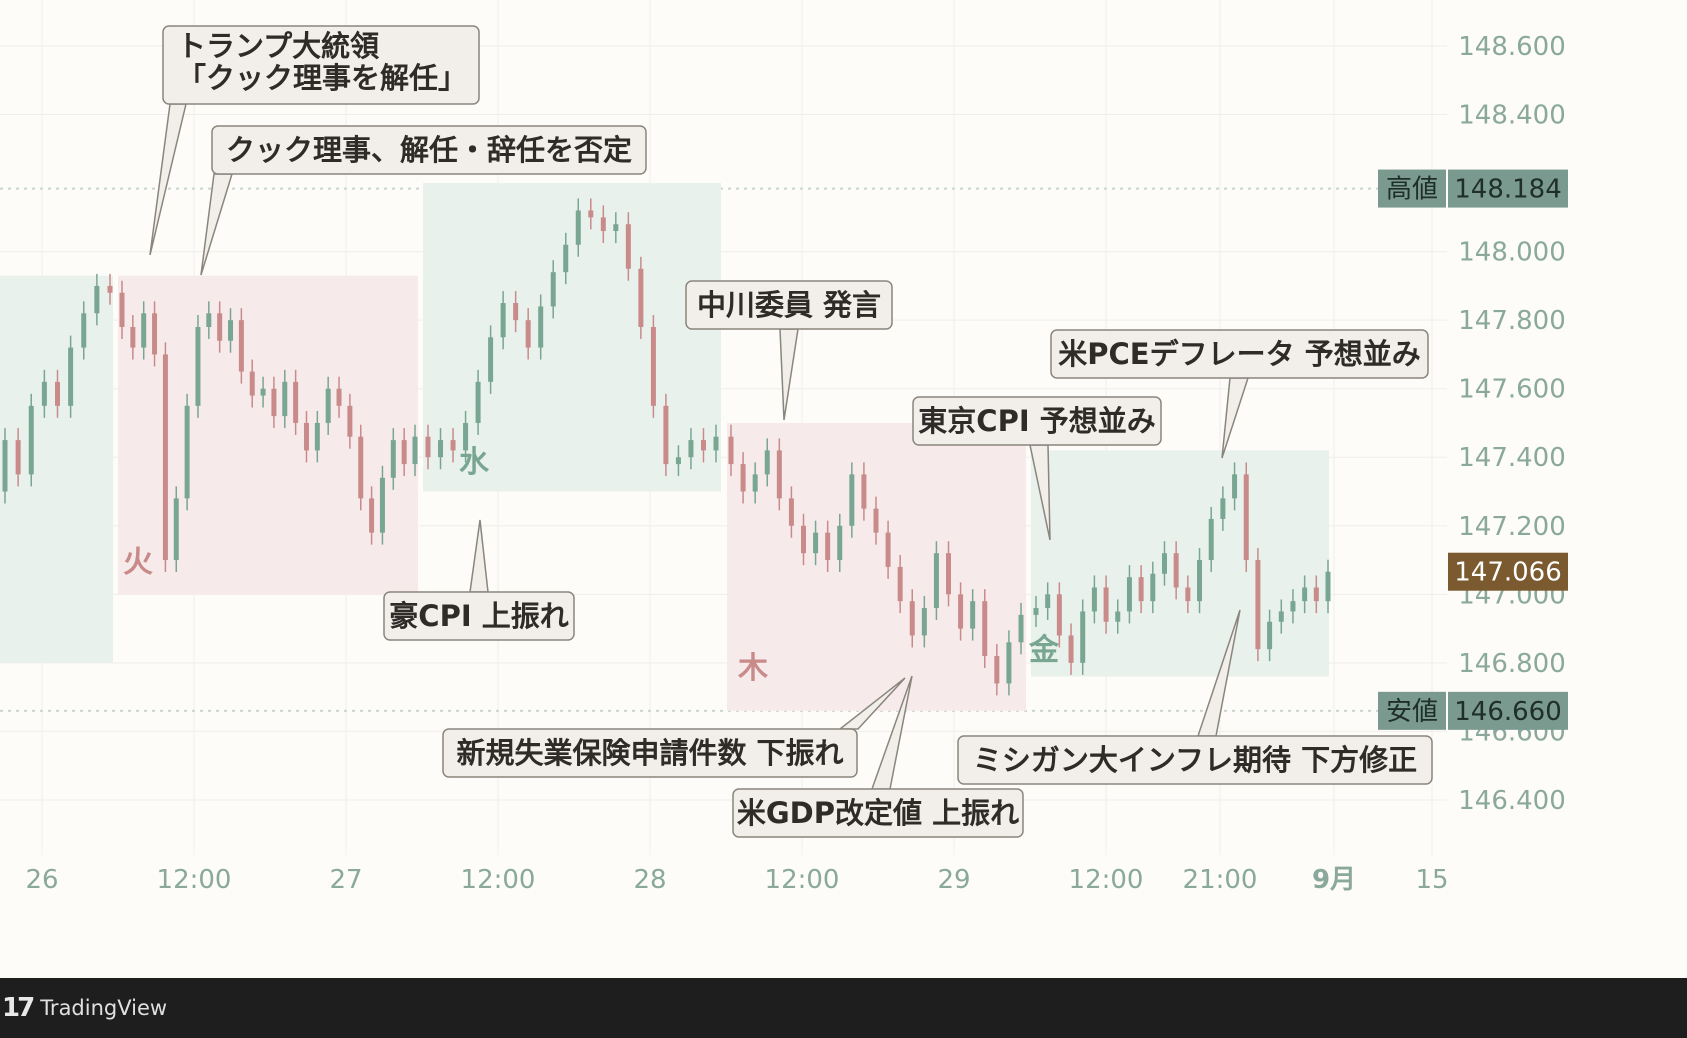 This screenshot has height=1038, width=1687. What do you see at coordinates (1412, 190) in the screenshot?
I see `high-marker-label: 高値` at bounding box center [1412, 190].